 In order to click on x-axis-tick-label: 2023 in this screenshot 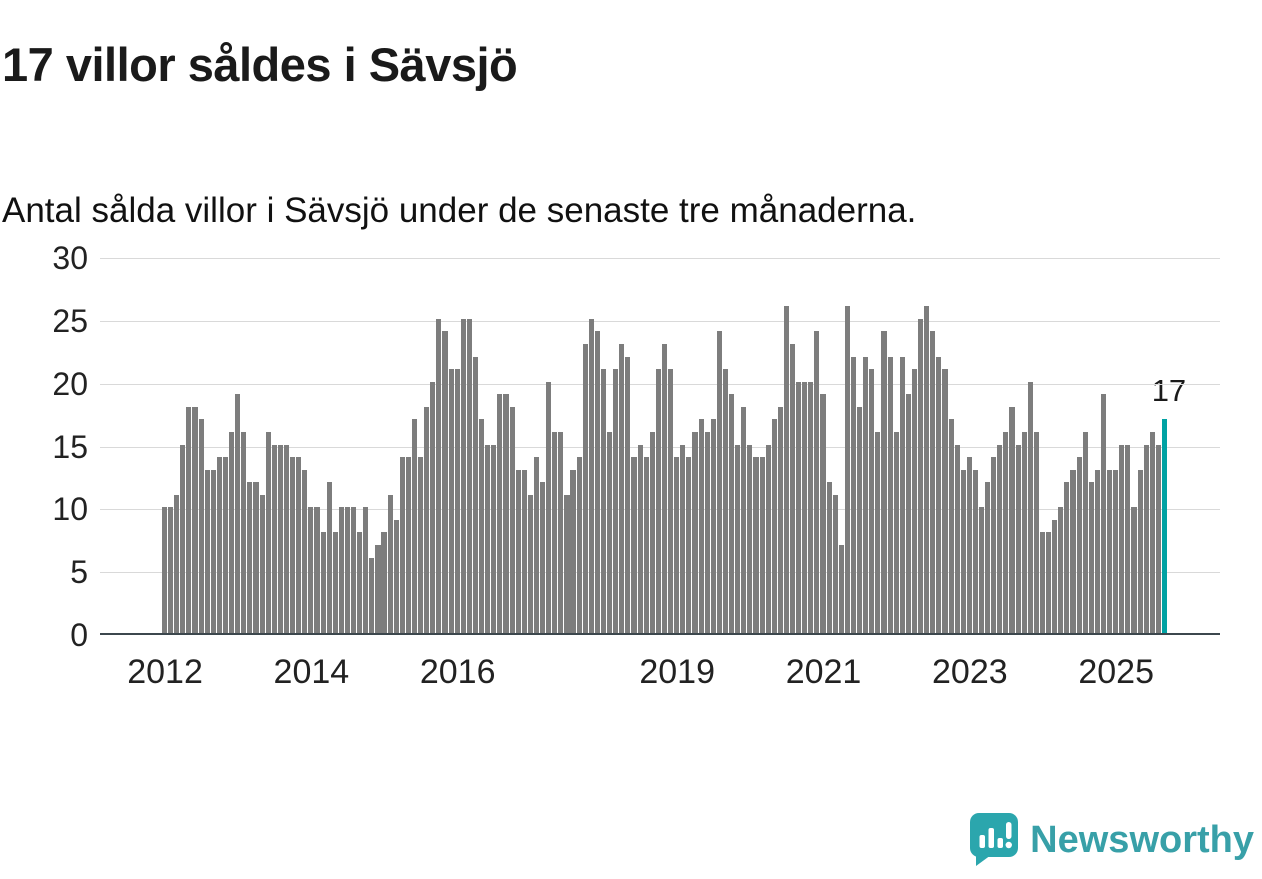, I will do `click(970, 672)`.